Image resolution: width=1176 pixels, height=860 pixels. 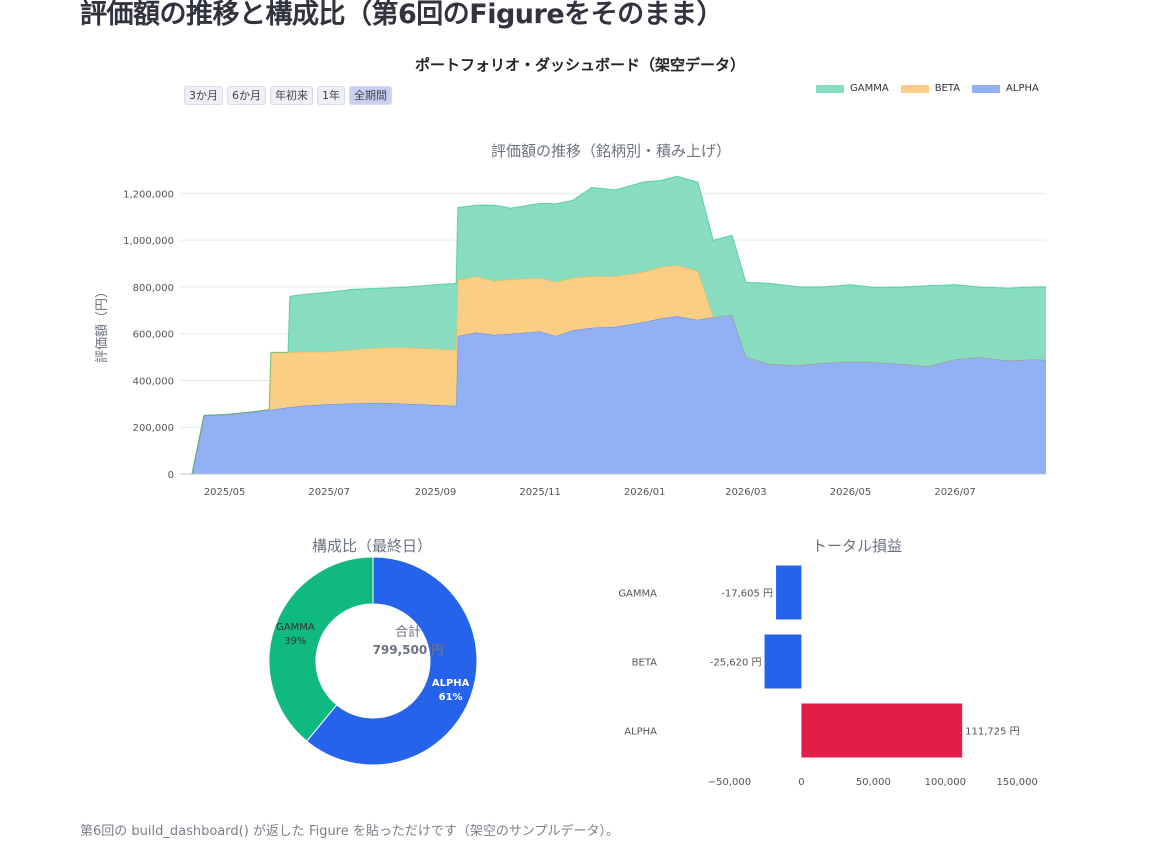 What do you see at coordinates (372, 546) in the screenshot?
I see `donut-chart-title: 構成比（最終日）` at bounding box center [372, 546].